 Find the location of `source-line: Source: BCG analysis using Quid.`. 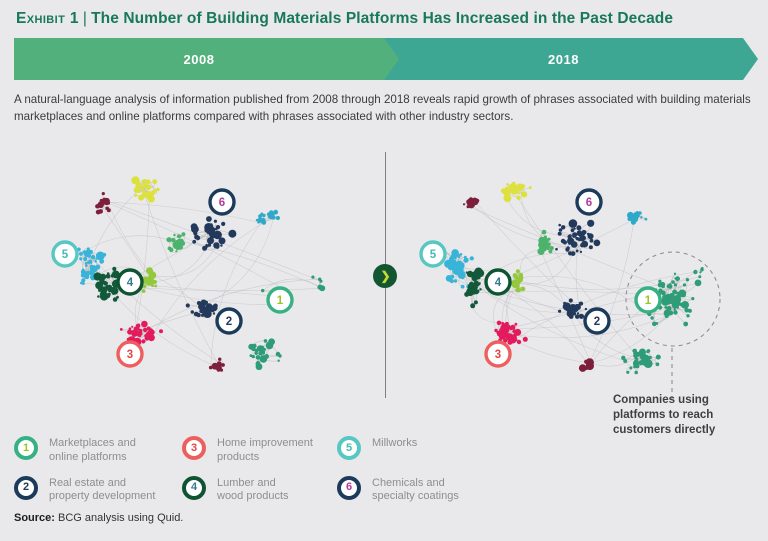

source-line: Source: BCG analysis using Quid. is located at coordinates (98, 518).